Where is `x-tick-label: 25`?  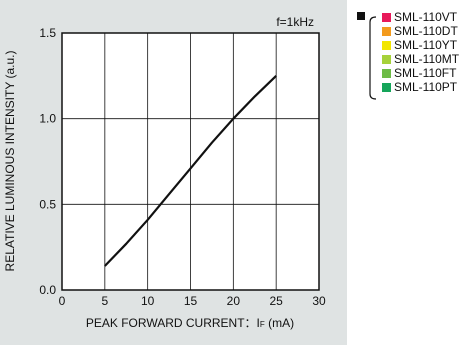
x-tick-label: 25 is located at coordinates (276, 301).